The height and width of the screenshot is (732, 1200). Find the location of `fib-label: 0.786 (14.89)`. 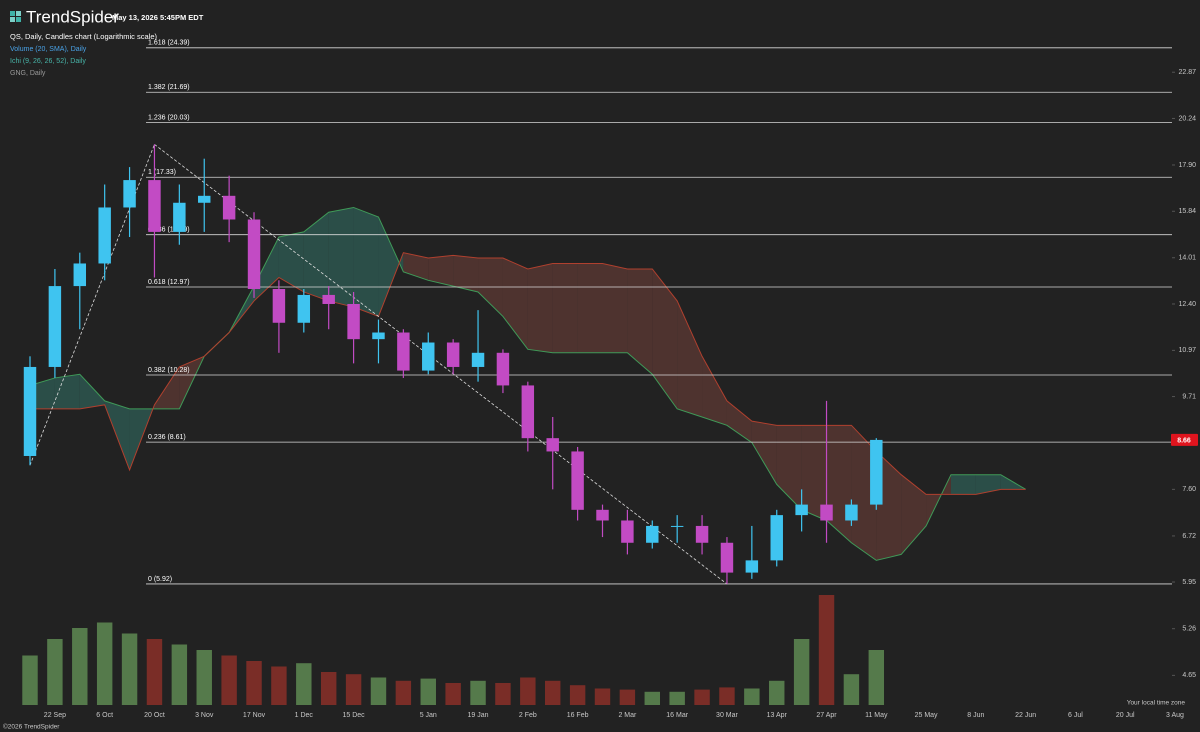

fib-label: 0.786 (14.89) is located at coordinates (169, 230).